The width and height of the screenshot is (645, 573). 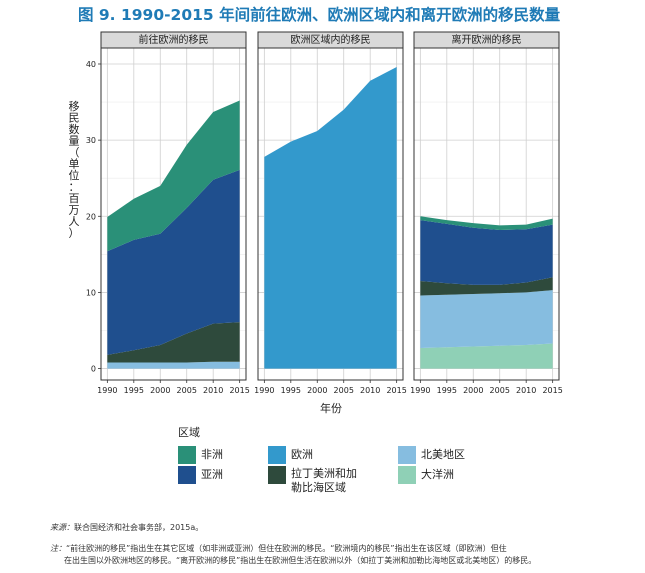 What do you see at coordinates (277, 455) in the screenshot?
I see `legend-swatch-europe` at bounding box center [277, 455].